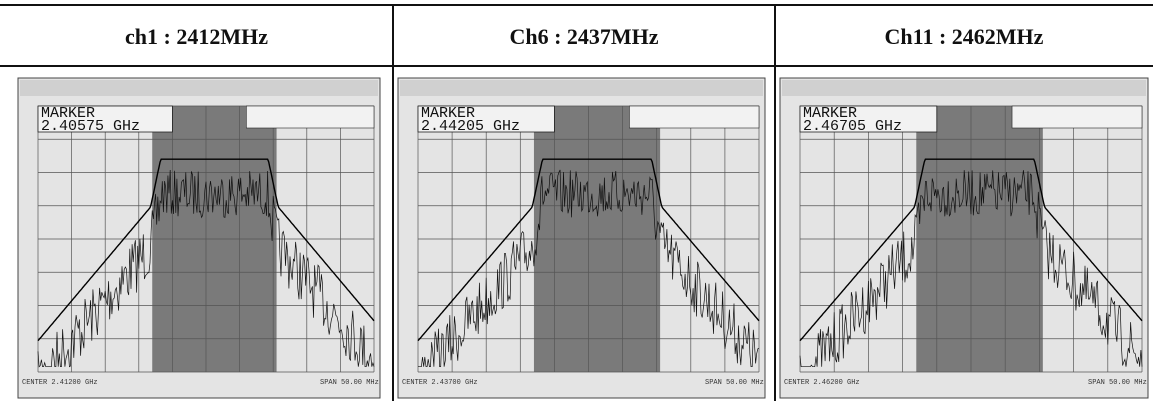 This screenshot has height=401, width=1153. Describe the element at coordinates (90, 126) in the screenshot. I see `marker-value: 2.40575 GHz` at that location.